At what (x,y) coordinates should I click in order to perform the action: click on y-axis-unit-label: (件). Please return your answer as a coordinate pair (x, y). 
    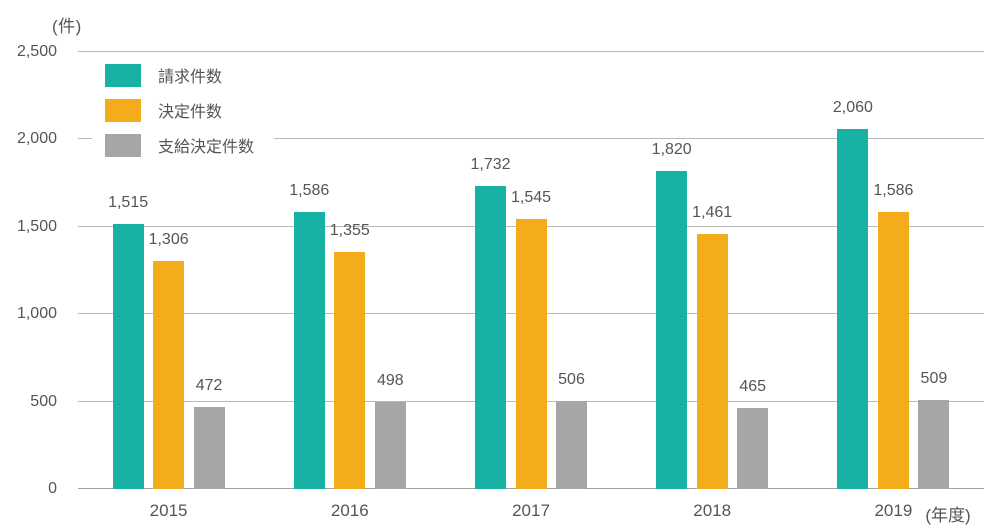
    Looking at the image, I should click on (67, 26).